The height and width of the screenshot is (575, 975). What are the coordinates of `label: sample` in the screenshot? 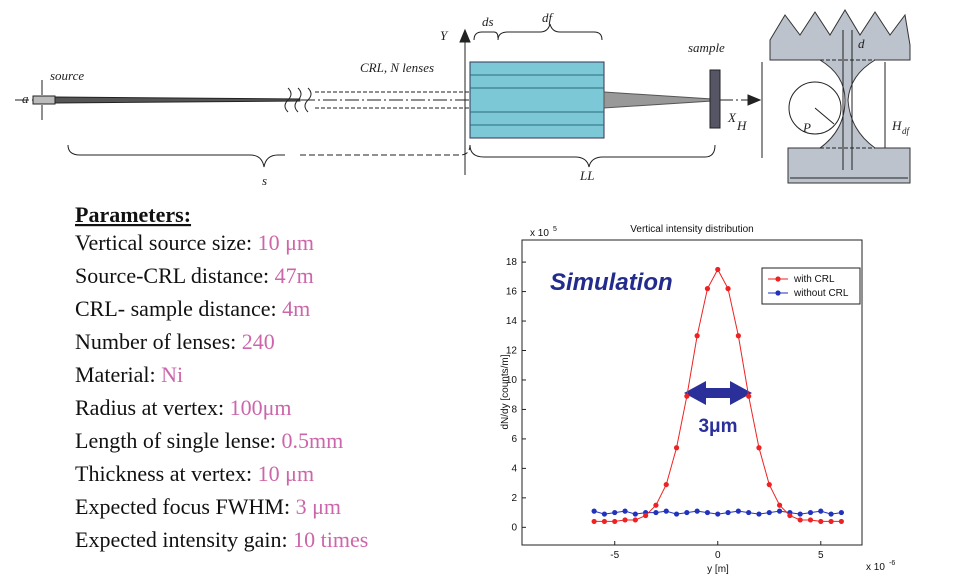 It's located at (706, 47).